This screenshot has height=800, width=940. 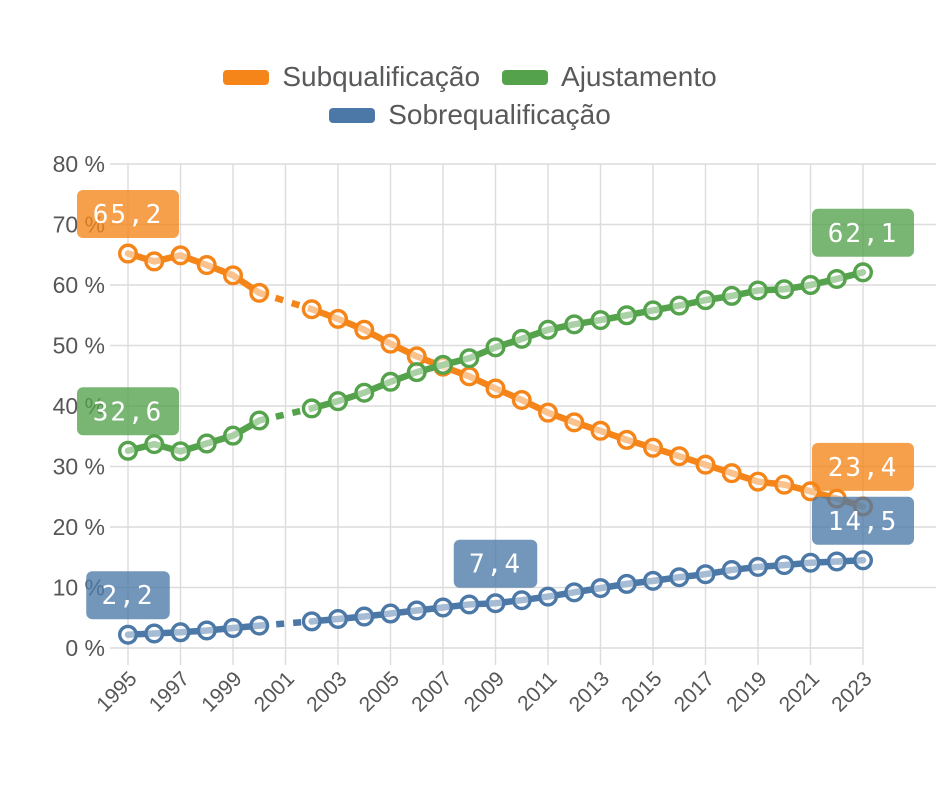 What do you see at coordinates (79, 346) in the screenshot?
I see `y-axis-tick-label: 50 %` at bounding box center [79, 346].